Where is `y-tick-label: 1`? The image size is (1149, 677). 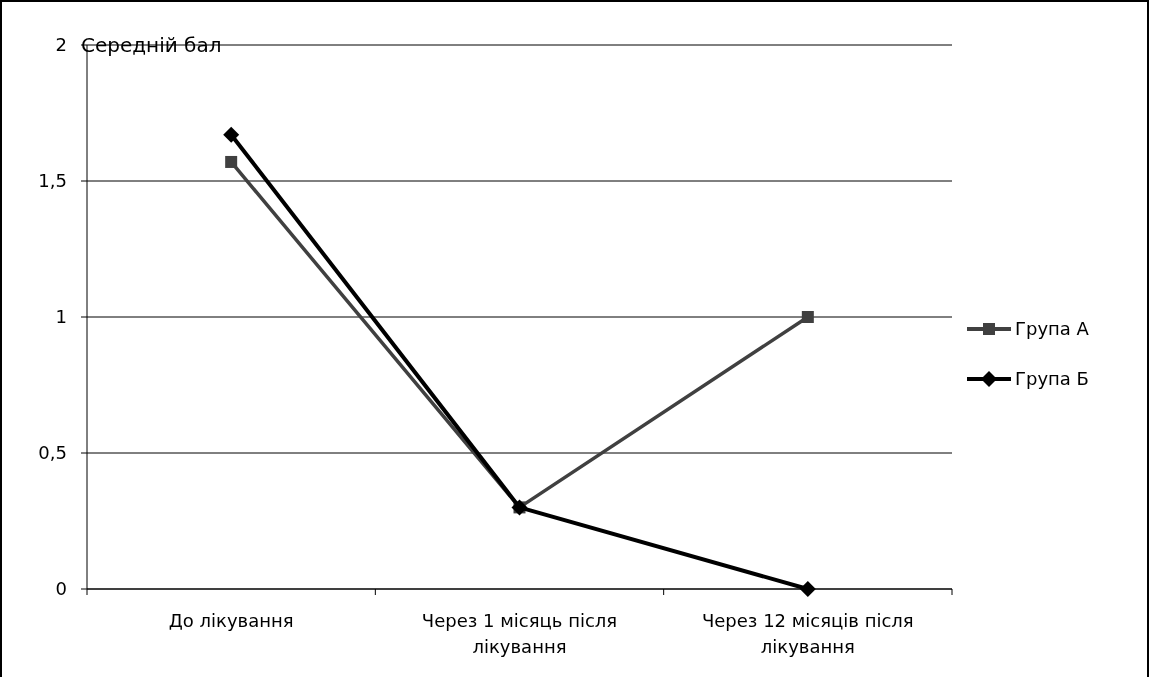
y-tick-label: 1 is located at coordinates (61, 317).